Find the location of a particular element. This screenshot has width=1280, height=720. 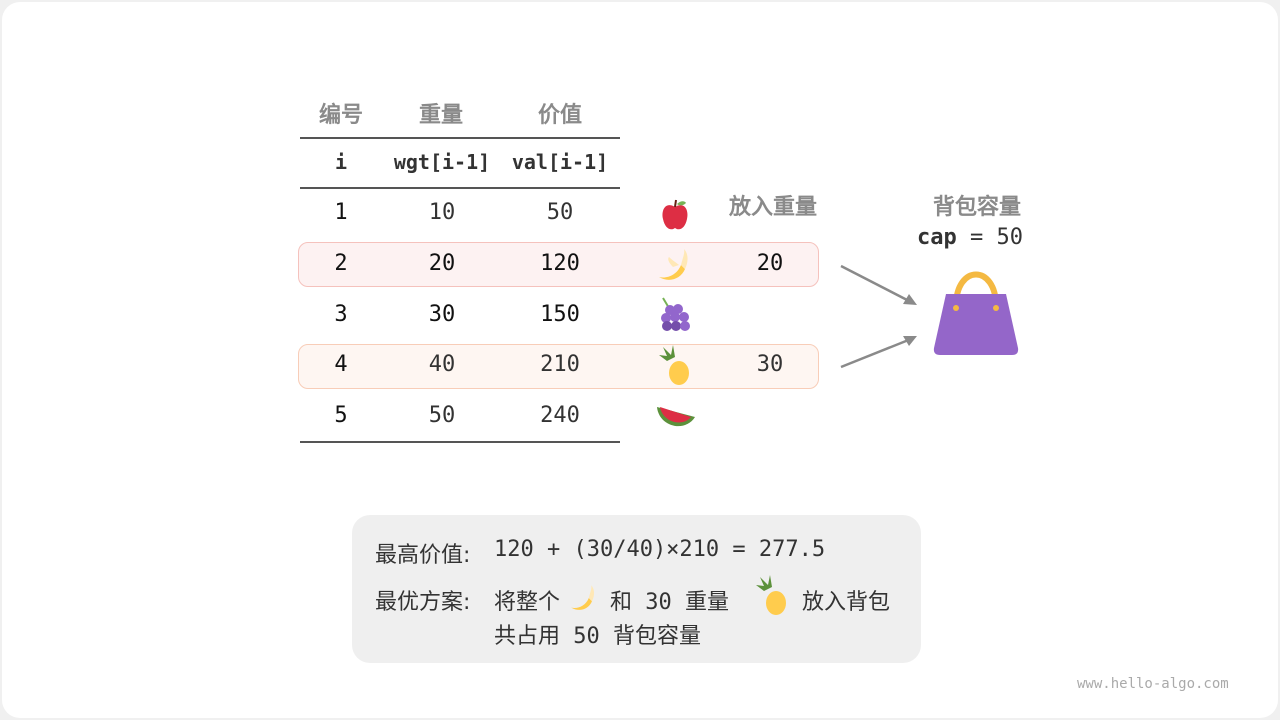

arrows is located at coordinates (878, 316).